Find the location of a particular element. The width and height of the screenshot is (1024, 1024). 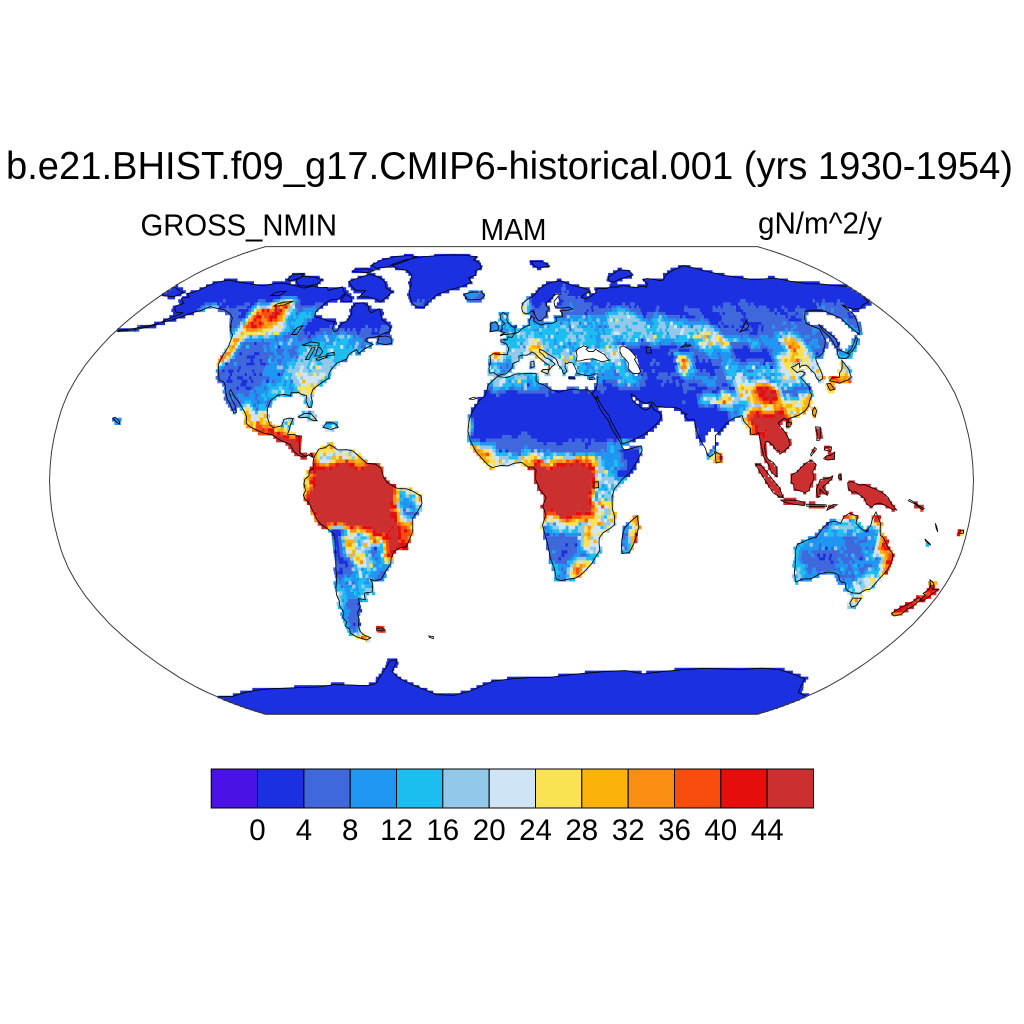

svg-text: 32 is located at coordinates (628, 830).